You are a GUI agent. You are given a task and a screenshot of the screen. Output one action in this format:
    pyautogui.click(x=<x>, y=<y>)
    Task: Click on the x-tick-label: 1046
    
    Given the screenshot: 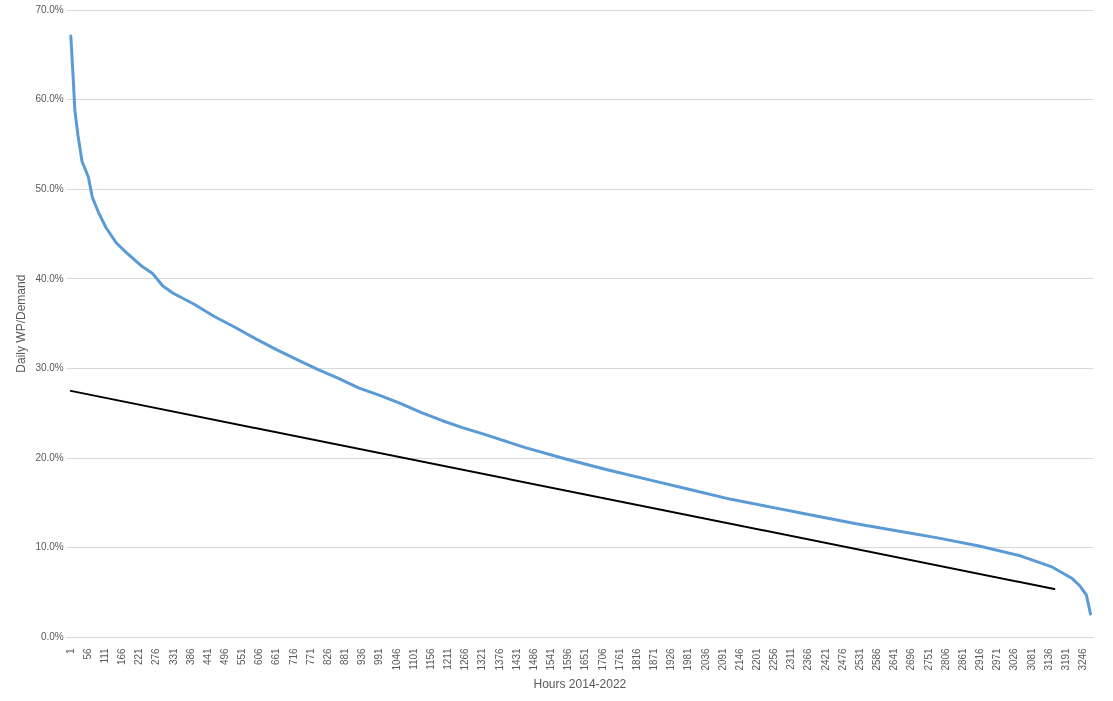 What is the action you would take?
    pyautogui.click(x=396, y=659)
    